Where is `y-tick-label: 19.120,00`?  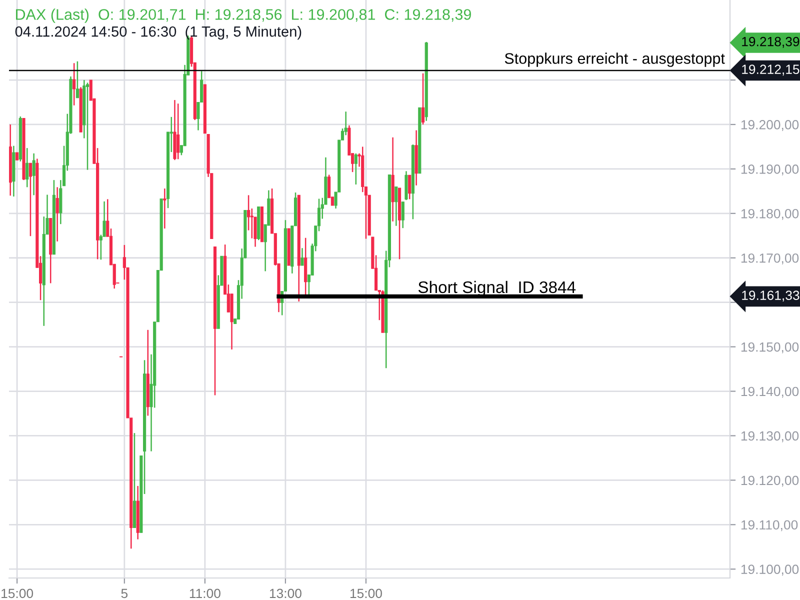
y-tick-label: 19.120,00 is located at coordinates (770, 481).